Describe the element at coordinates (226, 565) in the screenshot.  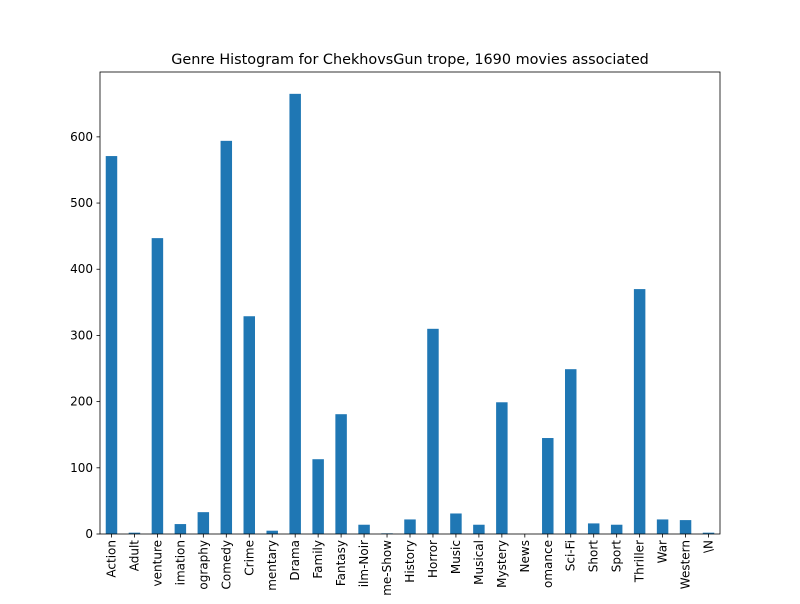
I see `x-tick-label: Comedy` at that location.